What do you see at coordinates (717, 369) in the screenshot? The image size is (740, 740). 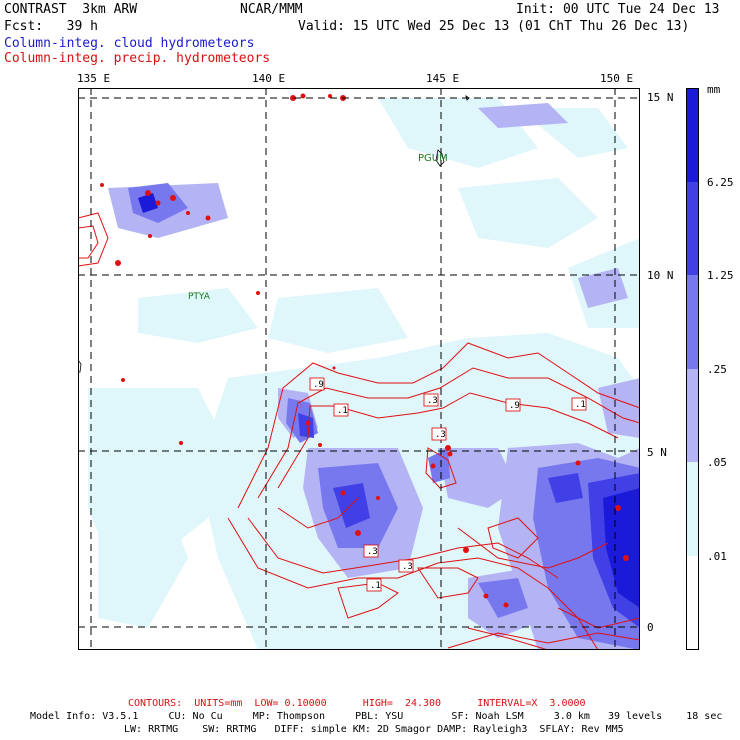 I see `colorbar-level: .25` at bounding box center [717, 369].